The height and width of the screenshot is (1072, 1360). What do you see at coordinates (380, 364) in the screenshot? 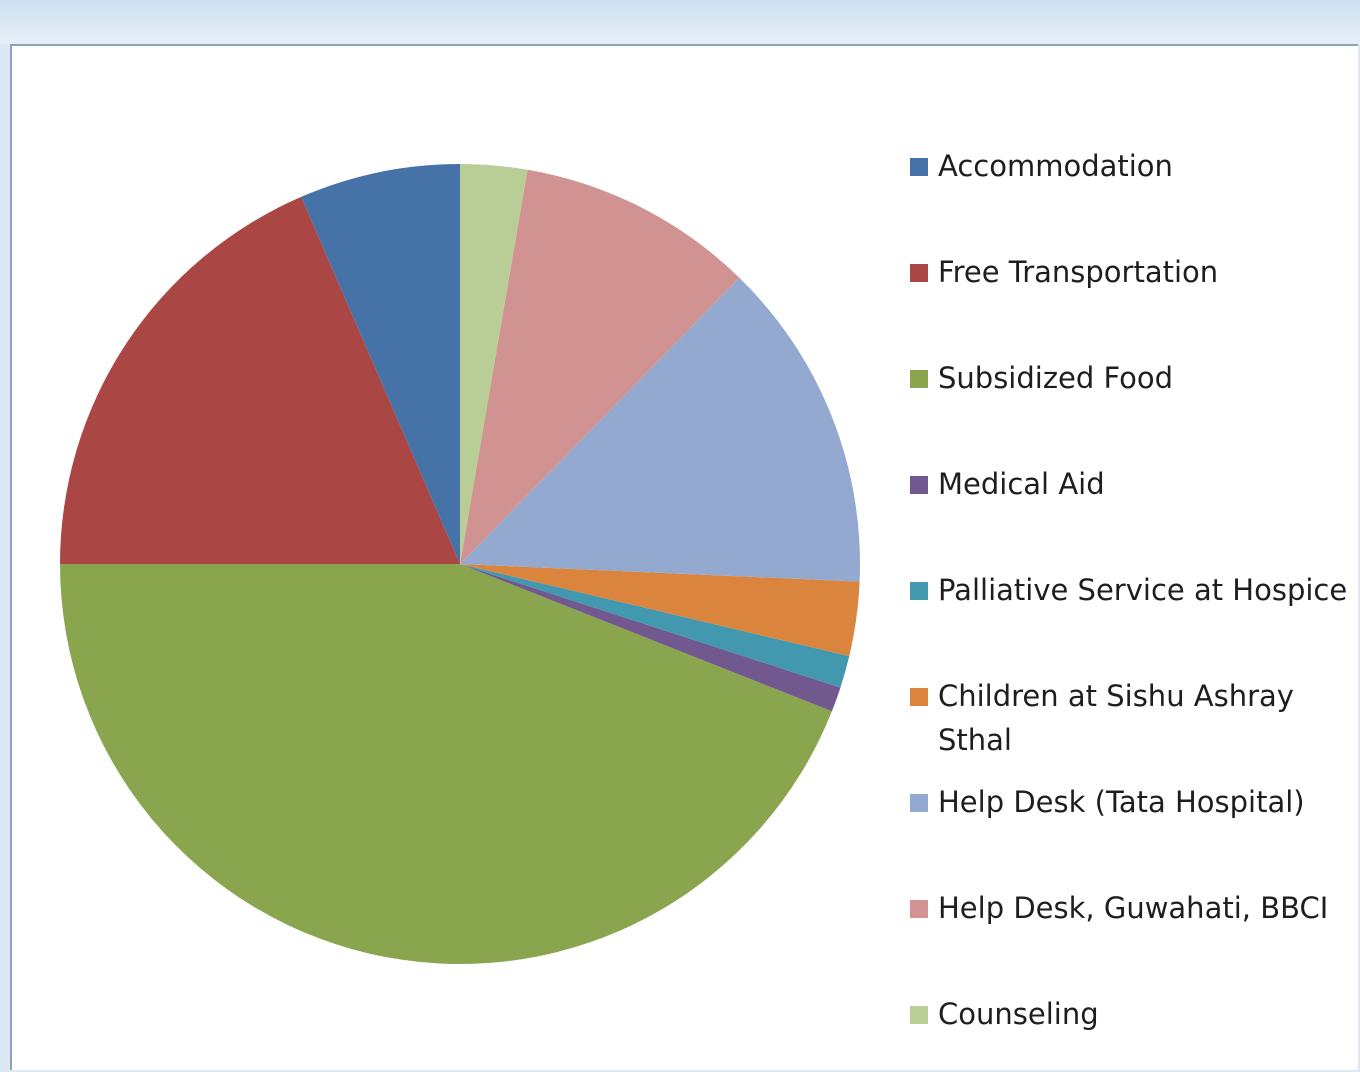
I see `pie-slice-accommodation` at bounding box center [380, 364].